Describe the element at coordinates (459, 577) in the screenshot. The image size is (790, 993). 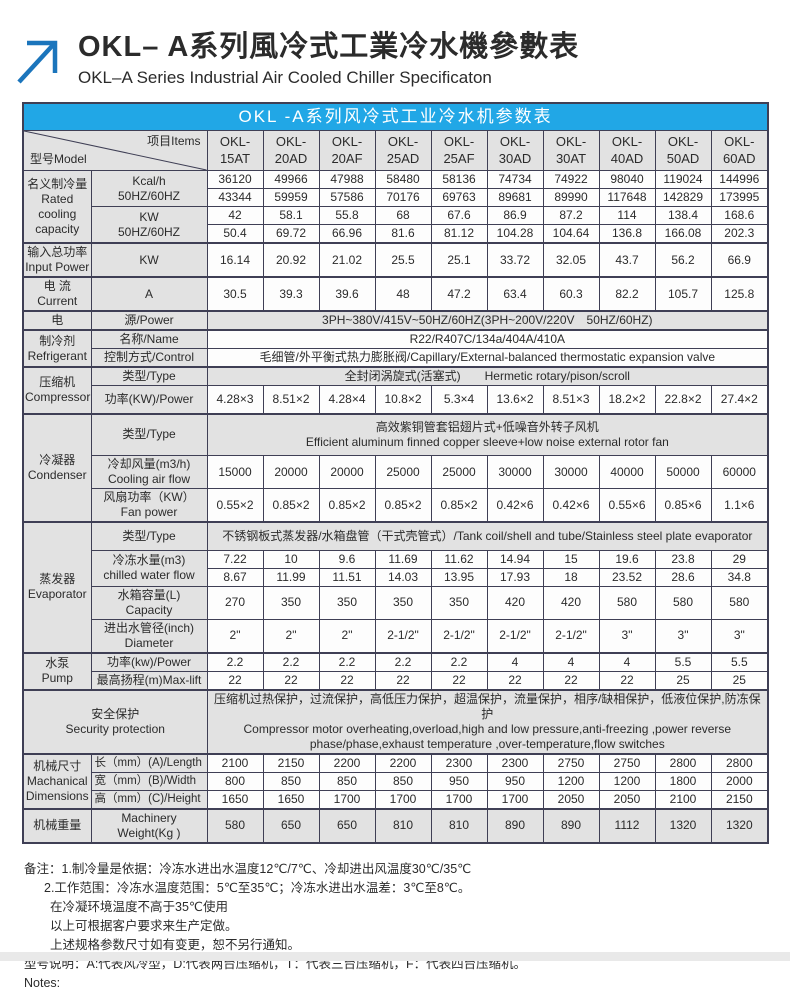
I see `data-cell: 13.95` at that location.